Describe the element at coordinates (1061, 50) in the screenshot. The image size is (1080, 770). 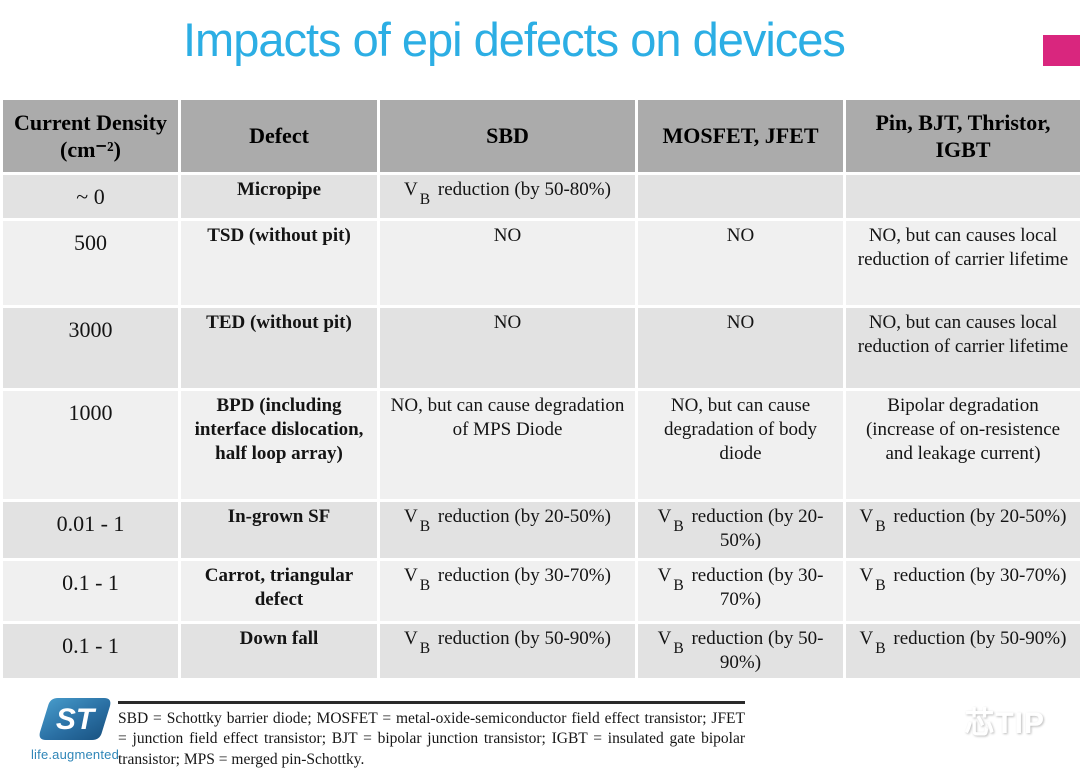
I see `accent-square` at that location.